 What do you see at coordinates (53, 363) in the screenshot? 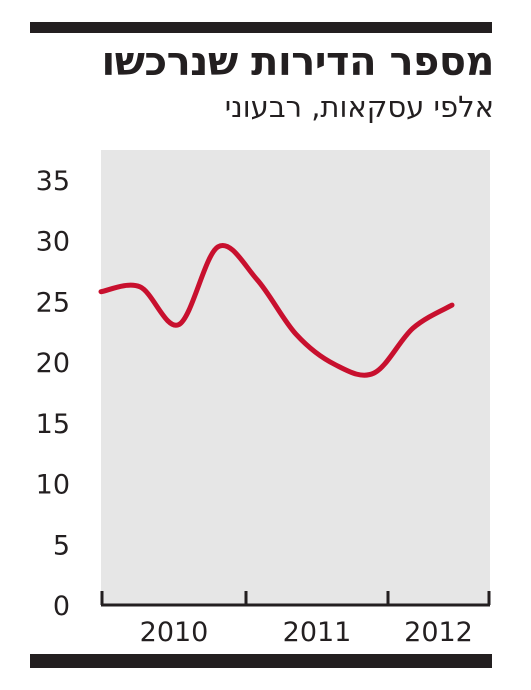
I see `y-tick-label: 20` at bounding box center [53, 363].